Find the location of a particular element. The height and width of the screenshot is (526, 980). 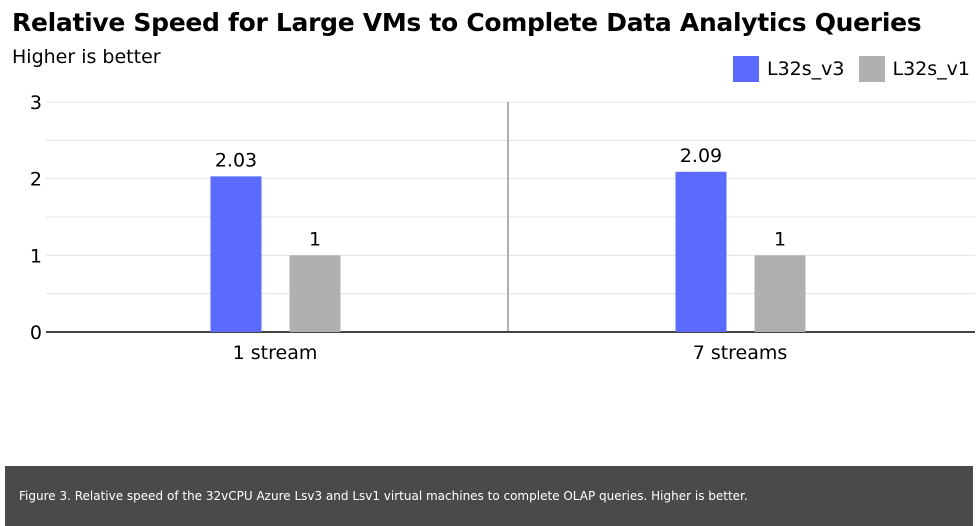

legend-label-l32s-v1: L32s_v1 is located at coordinates (931, 69).